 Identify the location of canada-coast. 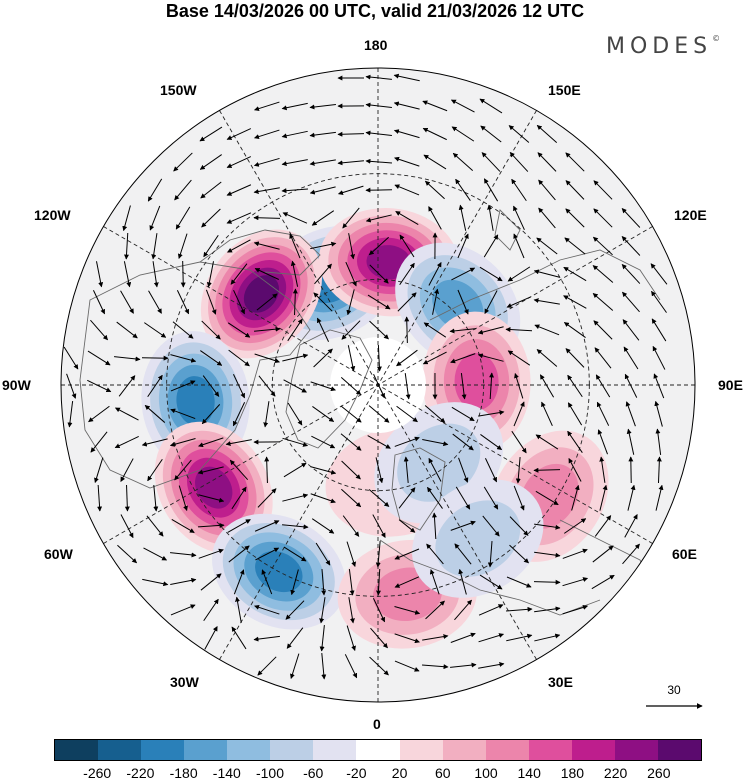
(195, 375).